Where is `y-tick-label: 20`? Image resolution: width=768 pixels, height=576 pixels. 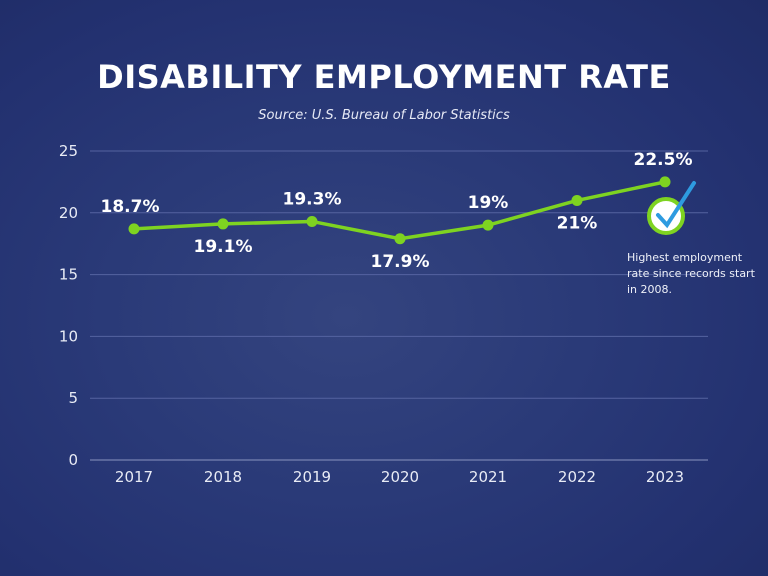 y-tick-label: 20 is located at coordinates (68, 213).